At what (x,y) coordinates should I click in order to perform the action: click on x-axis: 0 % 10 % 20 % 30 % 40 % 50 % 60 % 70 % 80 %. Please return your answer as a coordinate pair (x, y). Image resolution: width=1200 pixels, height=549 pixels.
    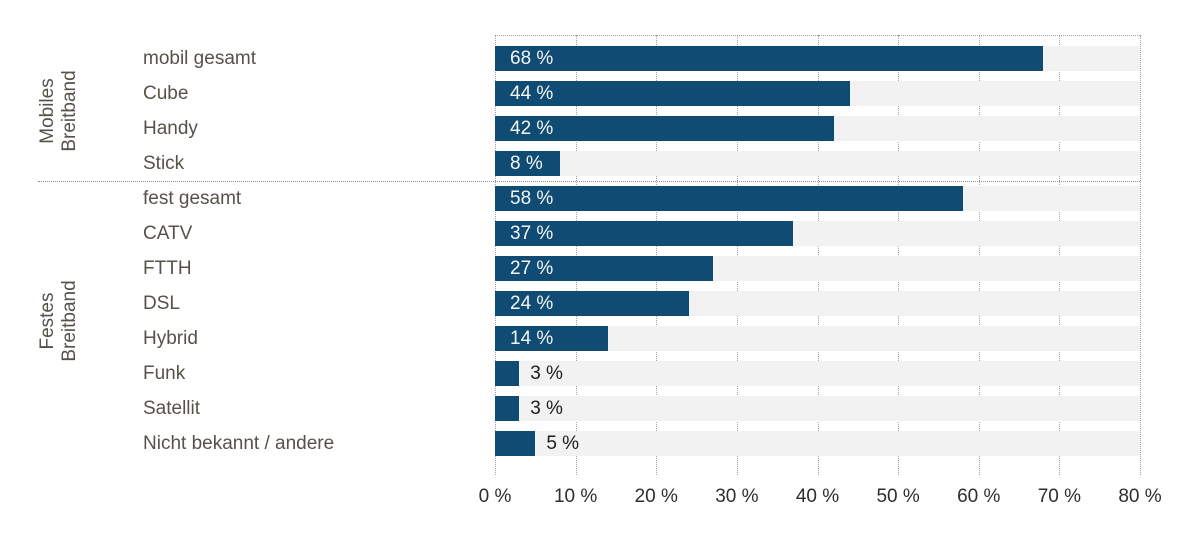
    Looking at the image, I should click on (820, 498).